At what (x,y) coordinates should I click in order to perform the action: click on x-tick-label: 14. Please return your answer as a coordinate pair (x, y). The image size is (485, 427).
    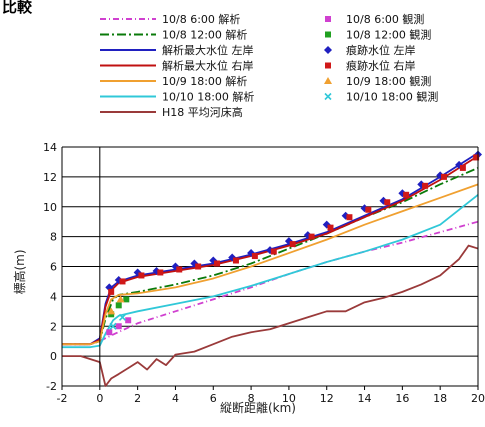
    Looking at the image, I should click on (365, 398).